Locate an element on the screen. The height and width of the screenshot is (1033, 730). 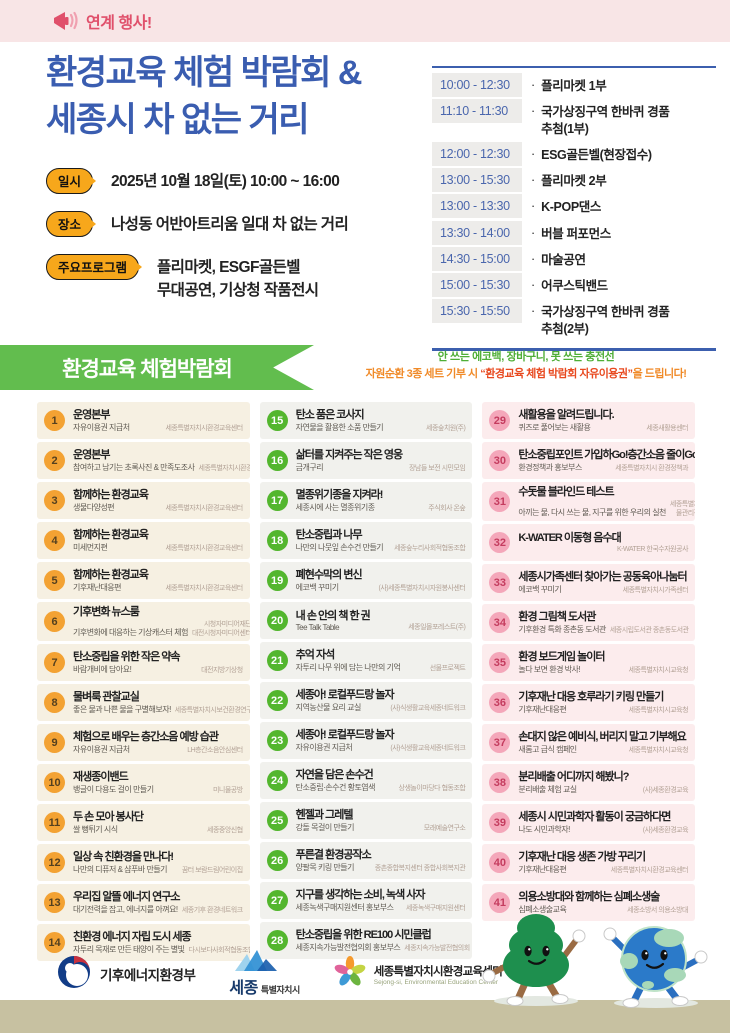
booth-subrow: 기후재난대응편 세종특별자치시환경교육센터 is located at coordinates (158, 587).